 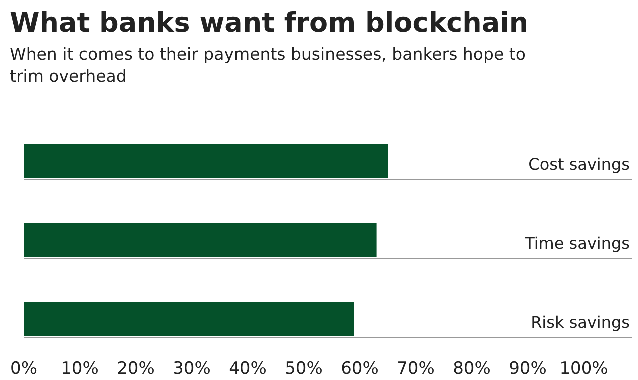 What do you see at coordinates (24, 369) in the screenshot?
I see `x-tick-label: 0%` at bounding box center [24, 369].